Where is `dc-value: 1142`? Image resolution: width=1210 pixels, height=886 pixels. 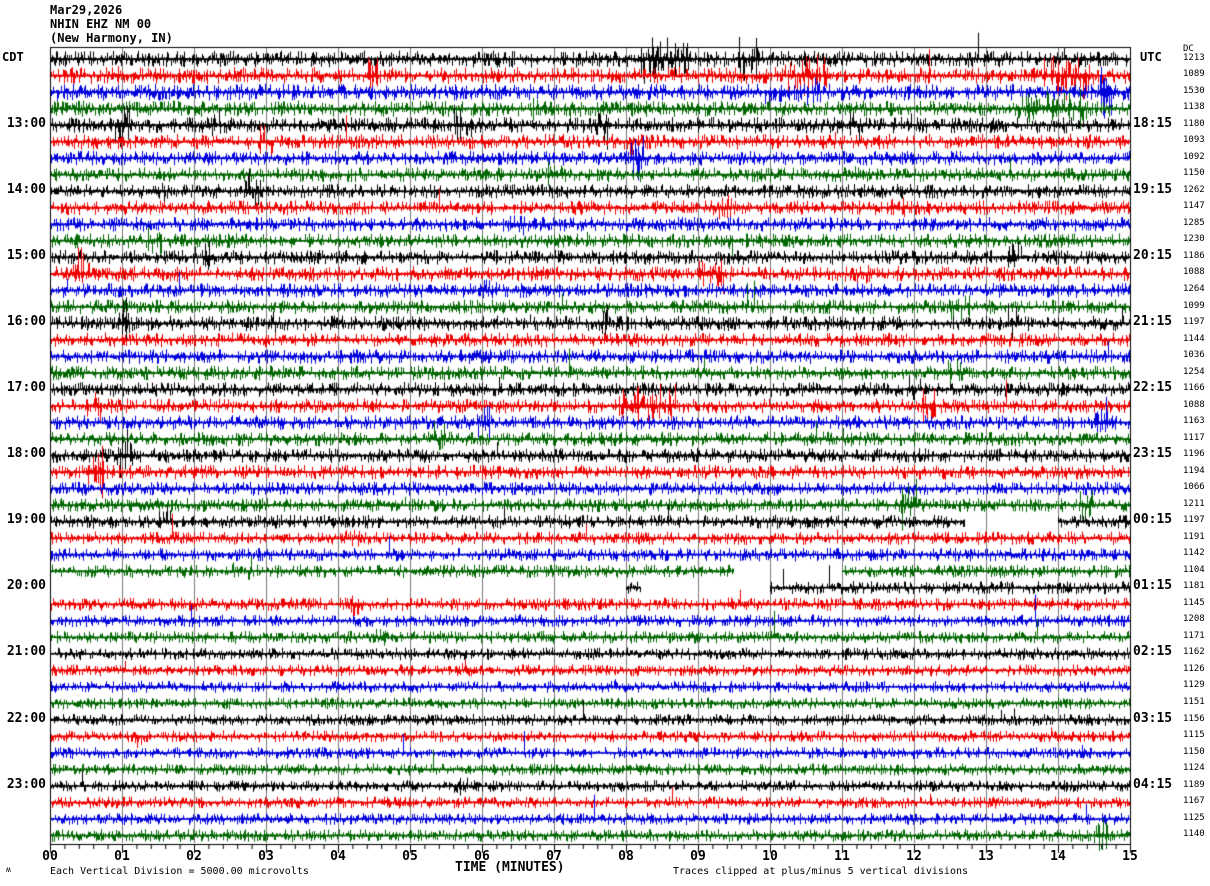
dc-value: 1142 is located at coordinates (1194, 553).